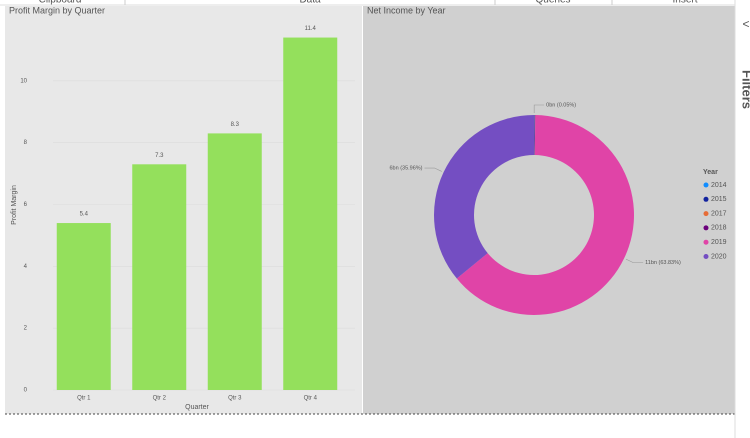 This screenshot has height=438, width=750. Describe the element at coordinates (552, 3) in the screenshot. I see `ribbon-group: Queries` at that location.